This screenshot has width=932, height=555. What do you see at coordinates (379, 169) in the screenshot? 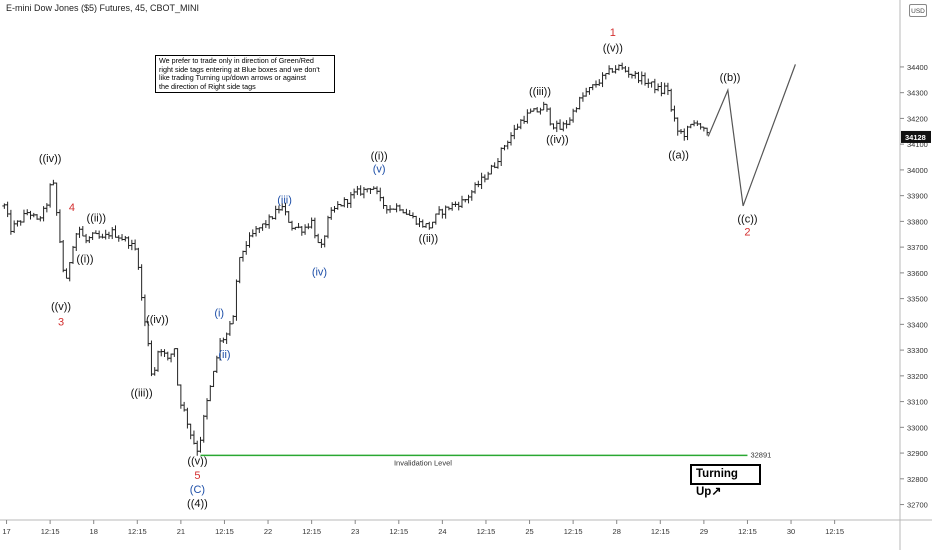
I see `wave-label: (v)` at bounding box center [379, 169].